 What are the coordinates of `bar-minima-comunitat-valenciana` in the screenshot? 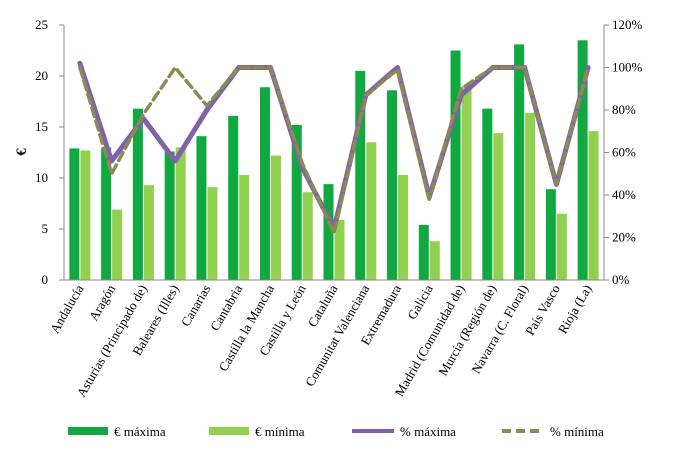 It's located at (371, 211).